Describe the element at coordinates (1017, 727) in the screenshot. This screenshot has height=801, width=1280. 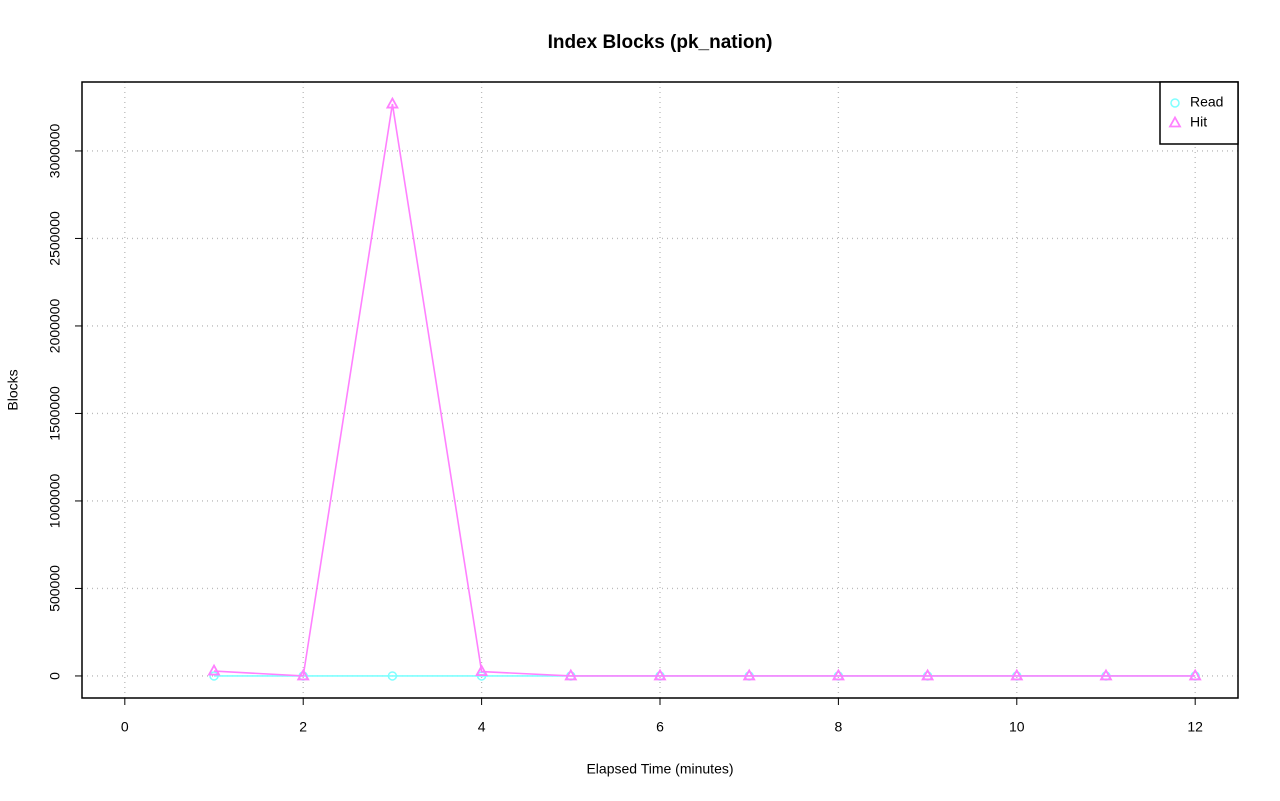
I see `x-tick-label: 10` at that location.